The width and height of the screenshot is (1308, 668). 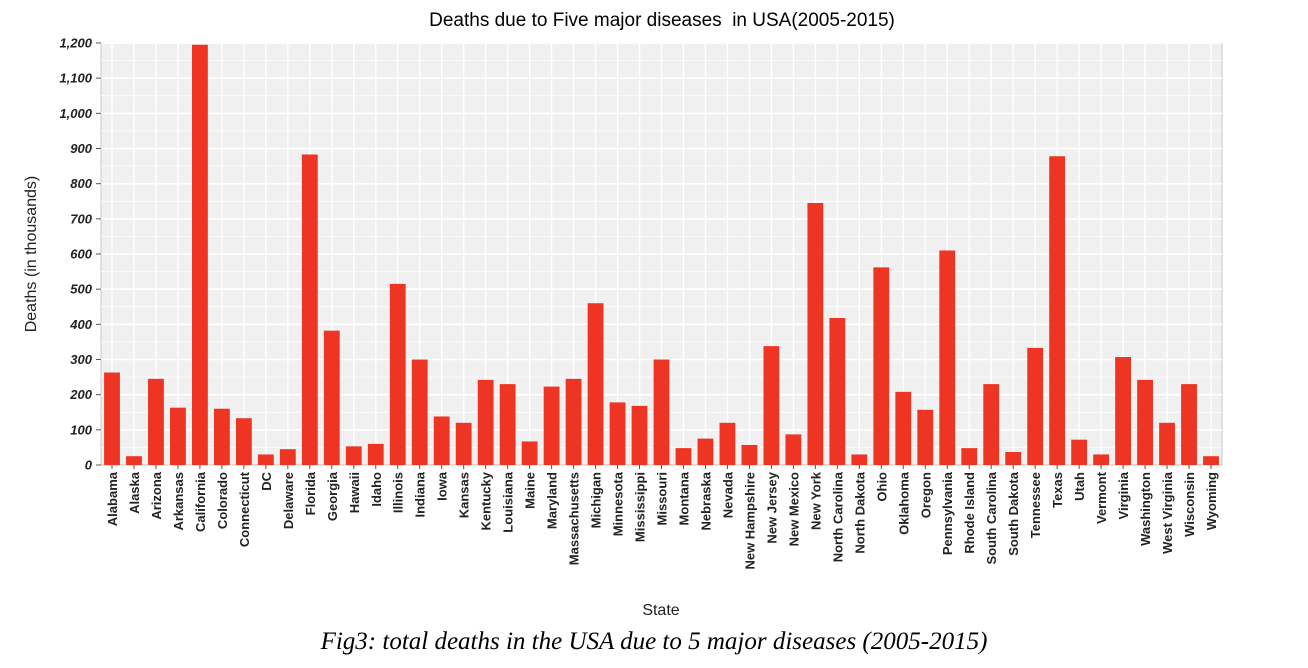 I want to click on y-tick-label: 900, so click(x=81, y=148).